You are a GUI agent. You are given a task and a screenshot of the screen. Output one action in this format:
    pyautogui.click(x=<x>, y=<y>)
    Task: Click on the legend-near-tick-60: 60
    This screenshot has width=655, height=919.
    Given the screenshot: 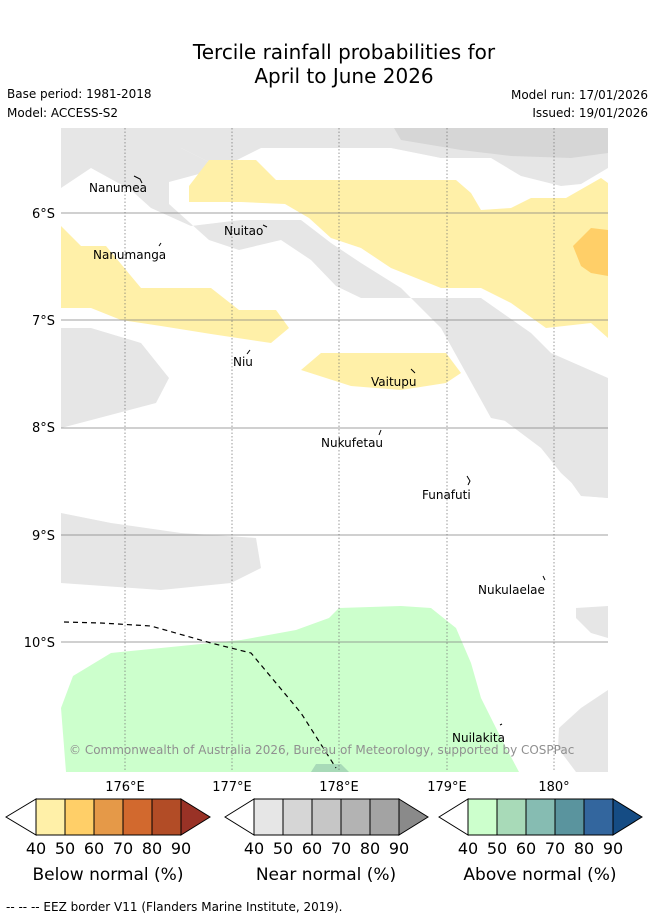 What is the action you would take?
    pyautogui.click(x=312, y=848)
    